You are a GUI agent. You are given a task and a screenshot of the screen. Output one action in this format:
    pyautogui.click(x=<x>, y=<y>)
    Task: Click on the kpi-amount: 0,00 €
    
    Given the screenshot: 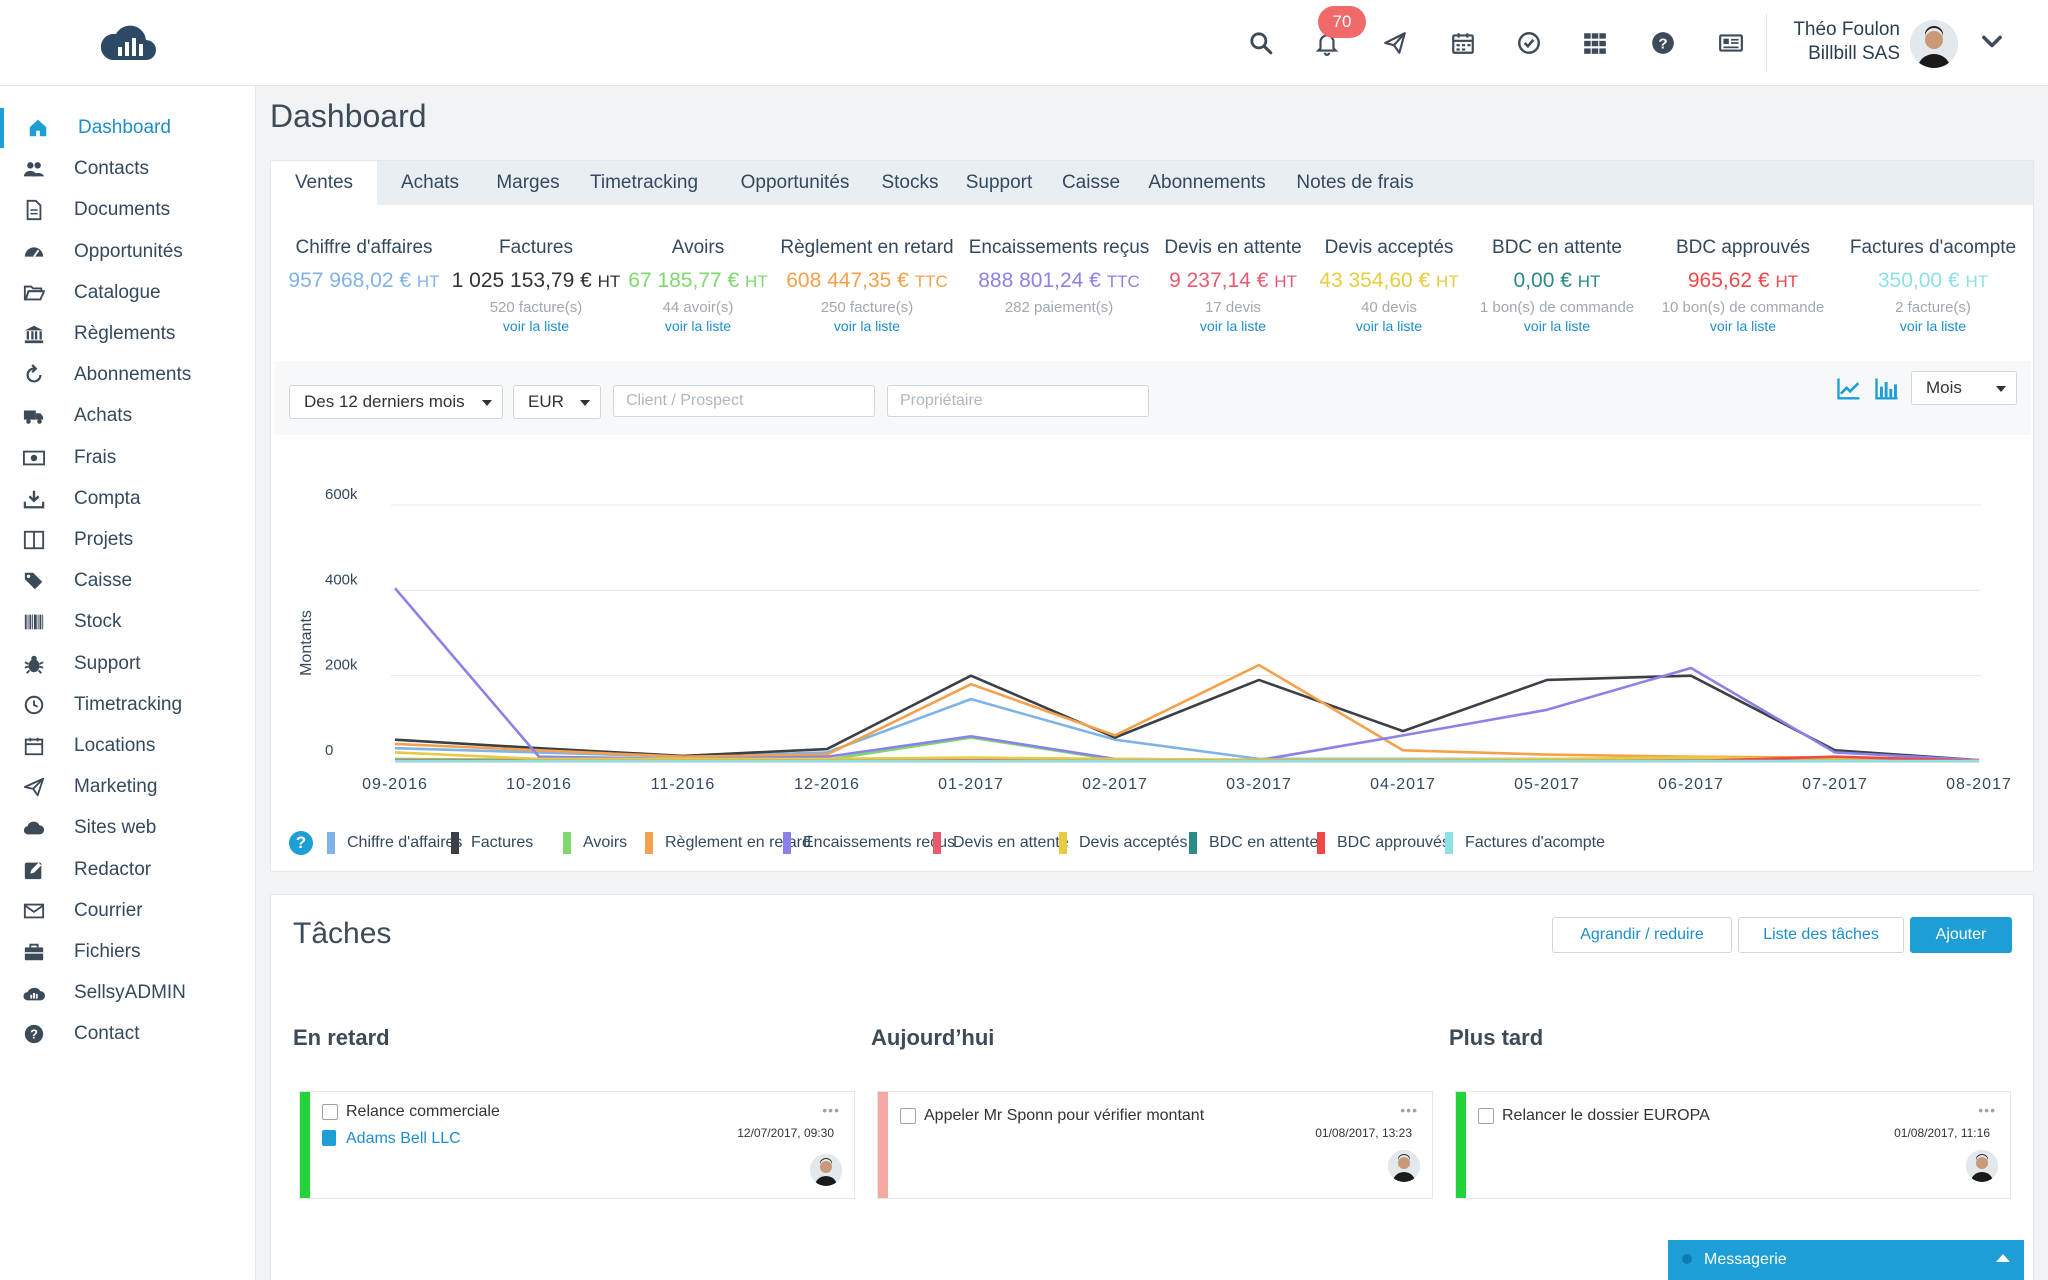 What is the action you would take?
    pyautogui.click(x=1542, y=280)
    